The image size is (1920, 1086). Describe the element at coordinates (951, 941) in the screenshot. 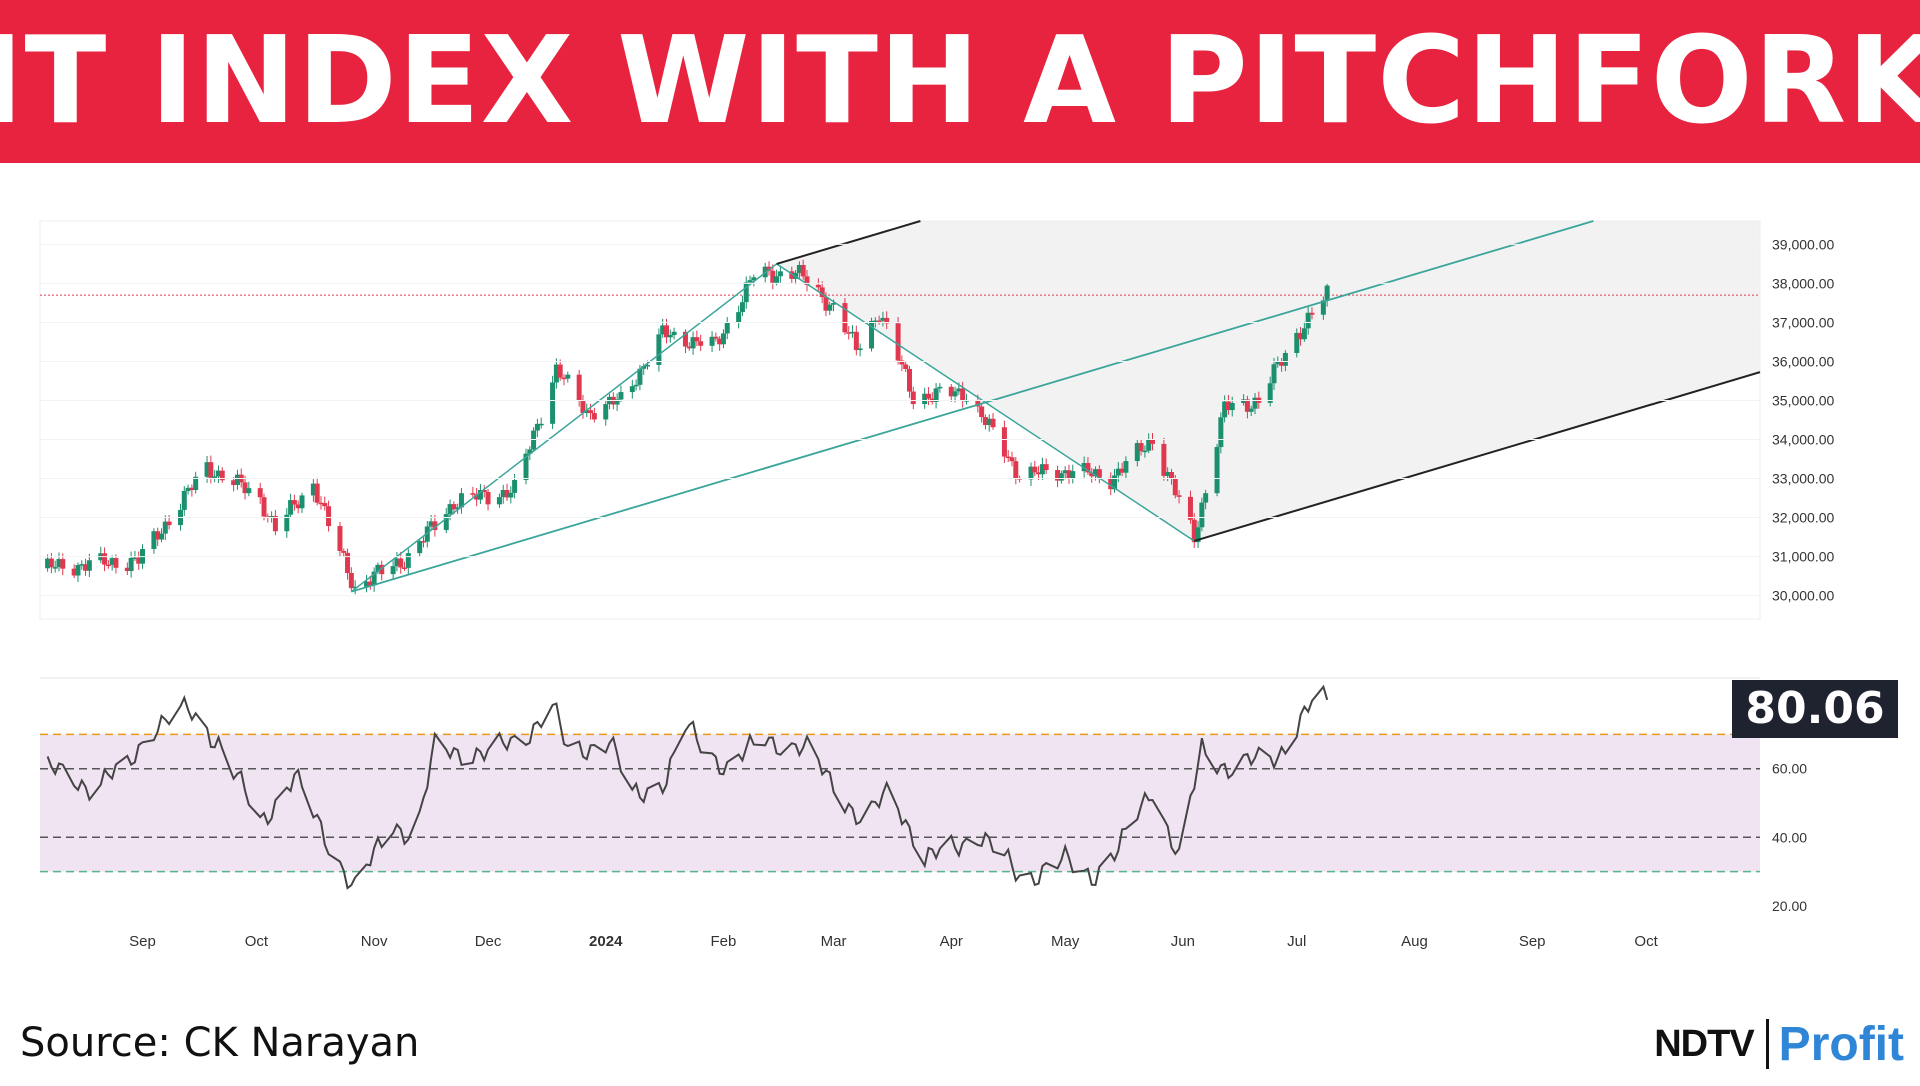

I see `x-tick-label: Apr` at that location.